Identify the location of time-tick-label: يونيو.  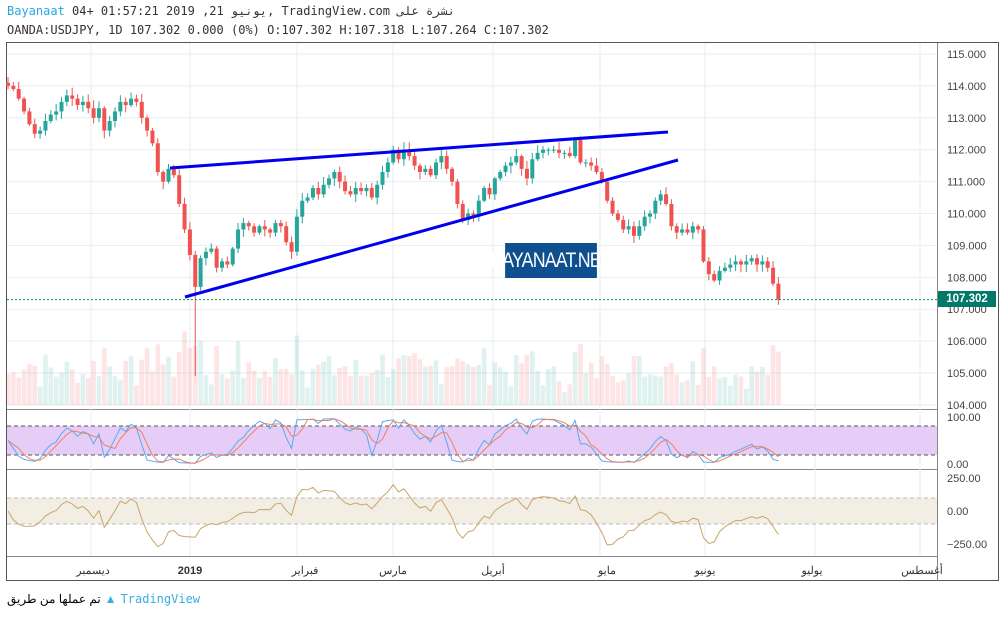
(705, 571).